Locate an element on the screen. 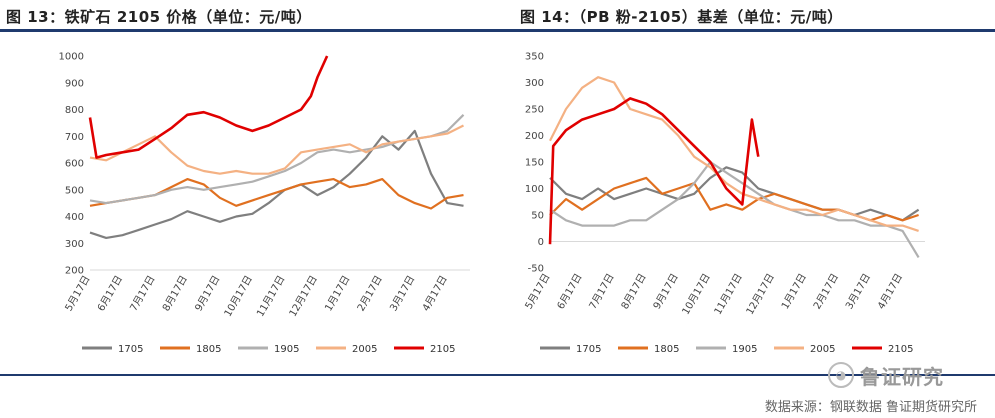 This screenshot has height=418, width=995. y-tick-label: 50 is located at coordinates (537, 216).